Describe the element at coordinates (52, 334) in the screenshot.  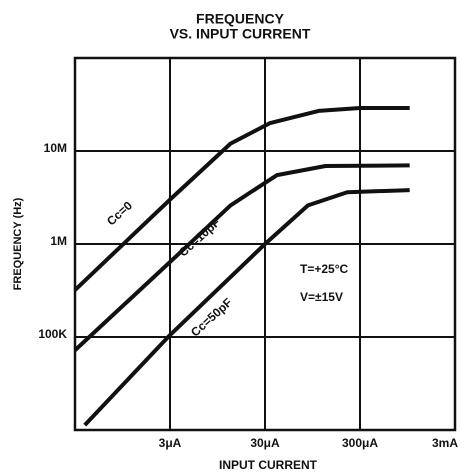
I see `y-tick-label: 100K` at that location.